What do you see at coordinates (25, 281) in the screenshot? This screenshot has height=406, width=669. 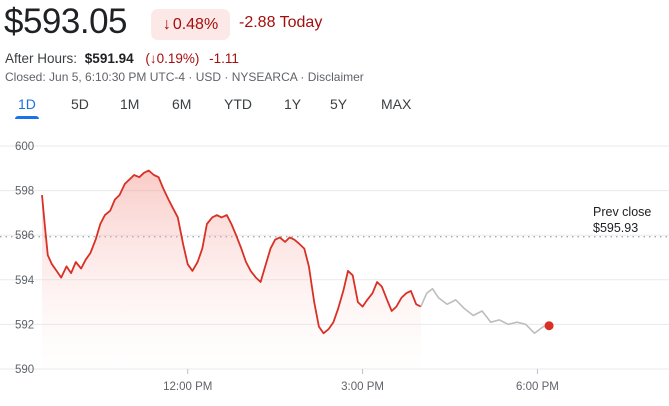 I see `y-tick-label: 594` at bounding box center [25, 281].